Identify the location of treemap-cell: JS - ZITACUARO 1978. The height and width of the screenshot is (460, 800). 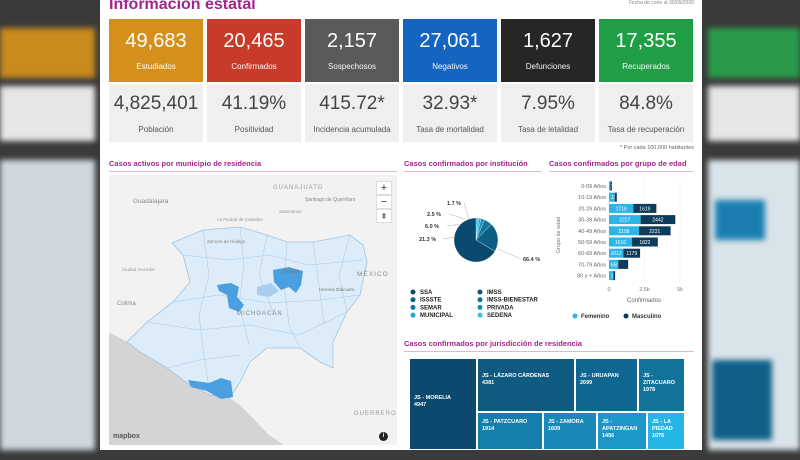
(661, 385).